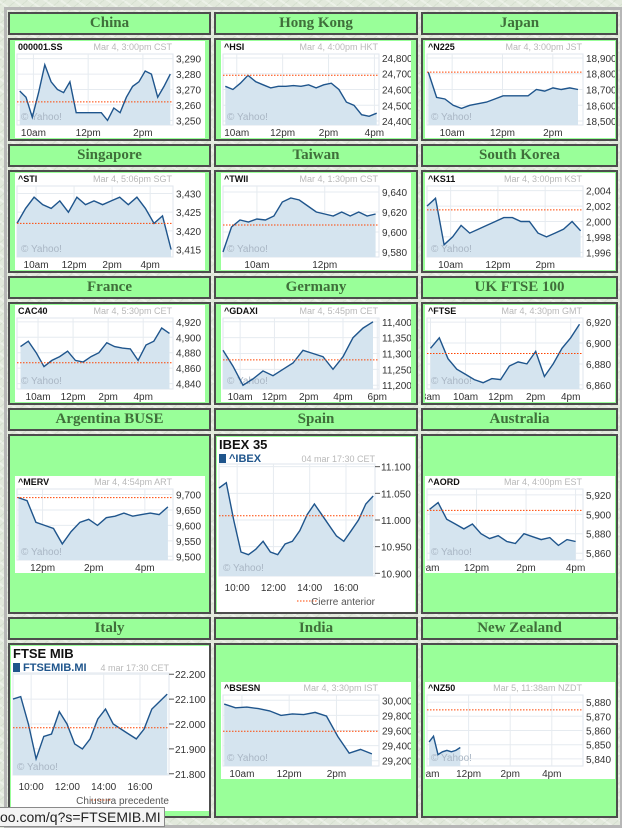 The height and width of the screenshot is (828, 622). Describe the element at coordinates (109, 287) in the screenshot. I see `heading-france: France` at that location.